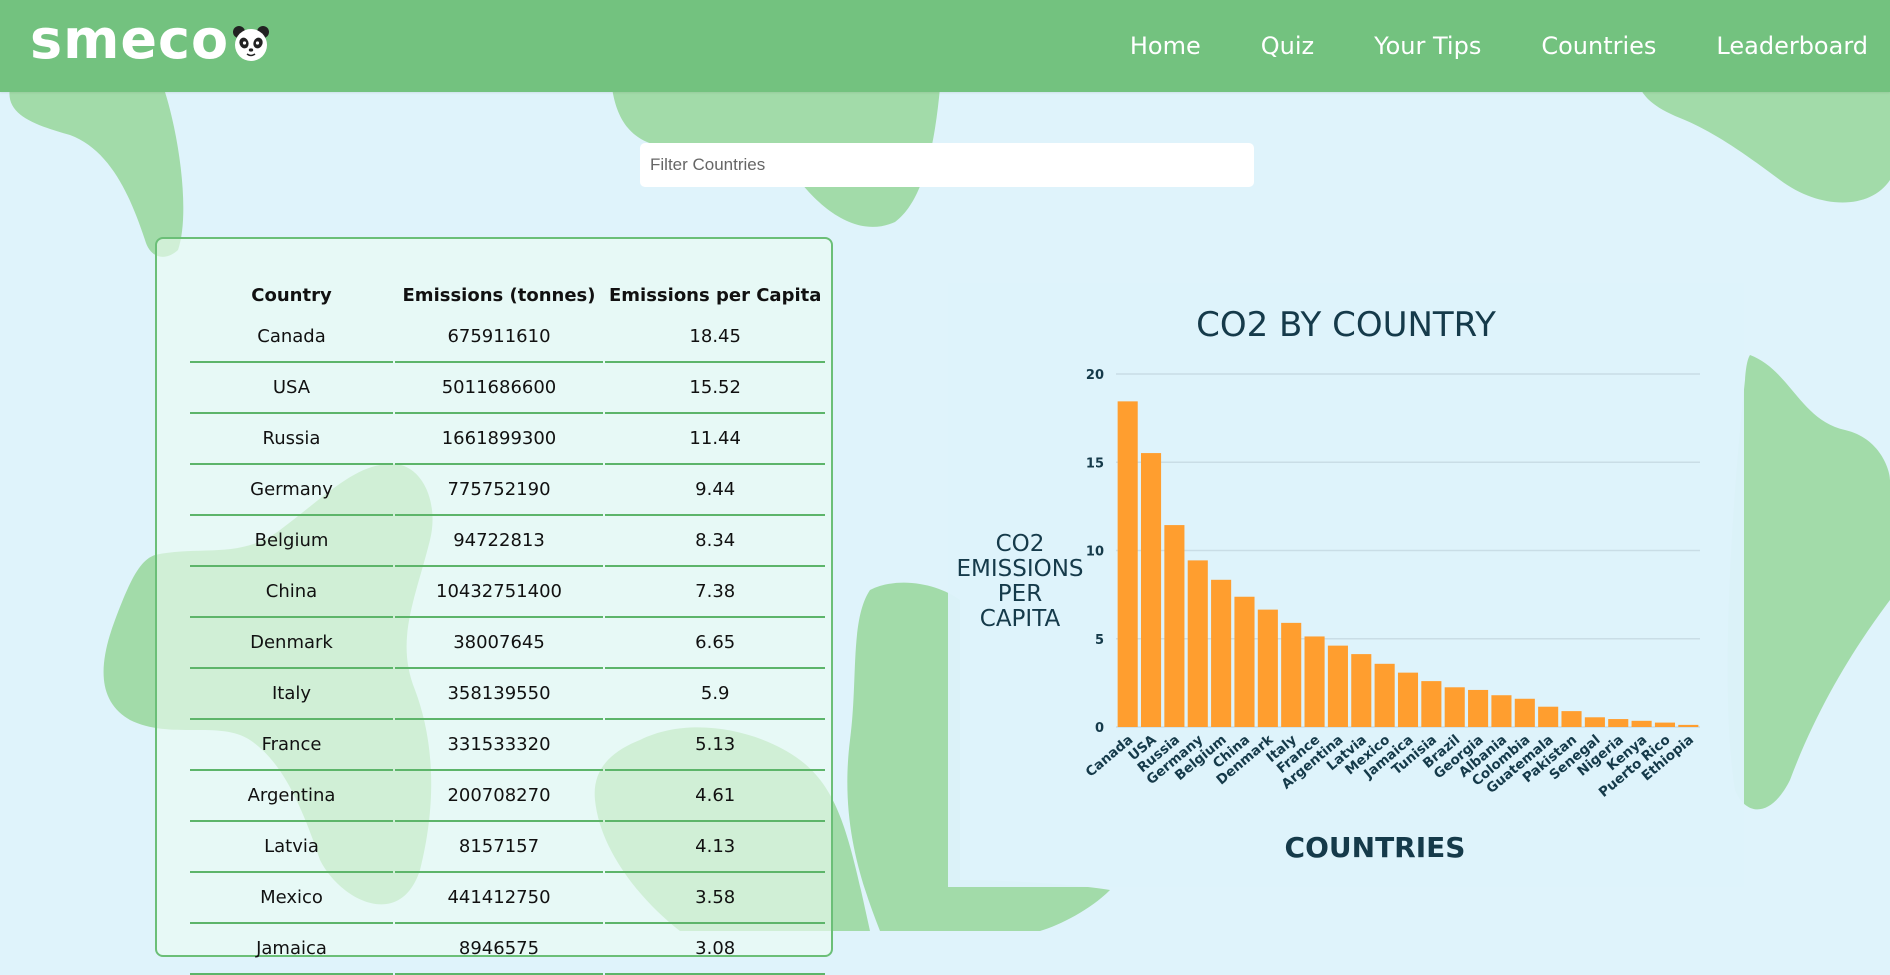 This screenshot has width=1890, height=975. Describe the element at coordinates (291, 295) in the screenshot. I see `header-country: Country` at that location.